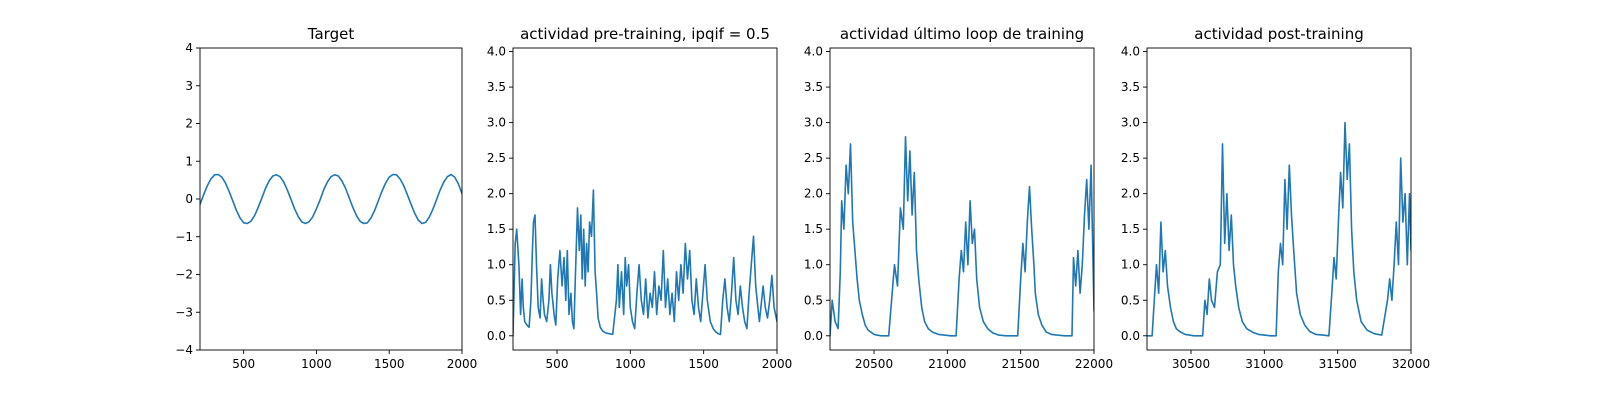  Describe the element at coordinates (184, 275) in the screenshot. I see `y-tick-label: −2` at that location.